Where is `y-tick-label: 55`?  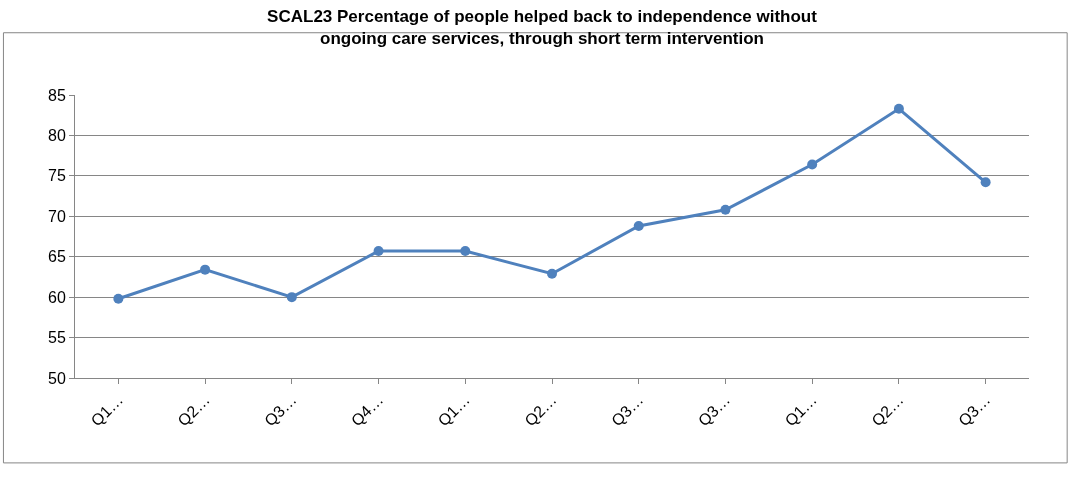 y-tick-label: 55 is located at coordinates (57, 338).